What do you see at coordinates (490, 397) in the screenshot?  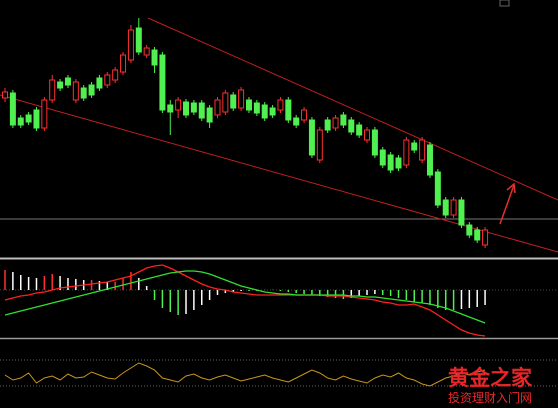 I see `watermark-subtitle: 投资理财入门网` at bounding box center [490, 397].